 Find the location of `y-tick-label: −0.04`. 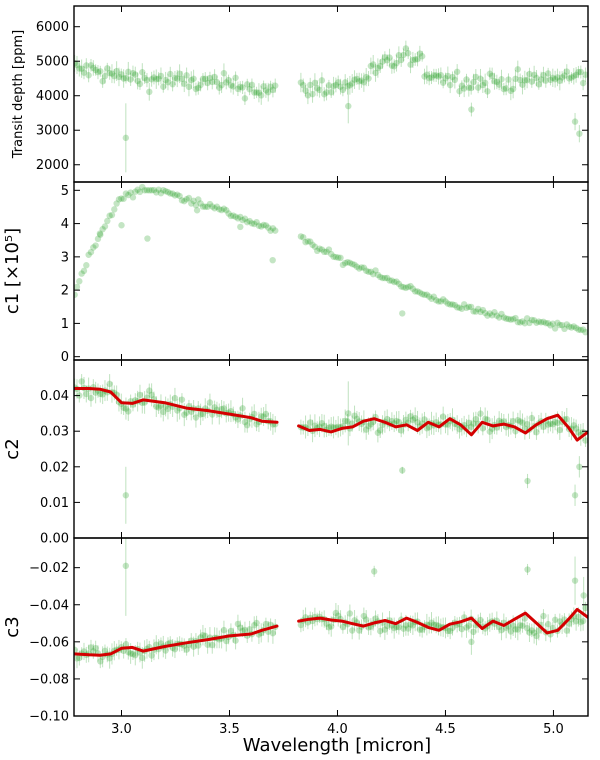

y-tick-label: −0.04 is located at coordinates (49, 605).